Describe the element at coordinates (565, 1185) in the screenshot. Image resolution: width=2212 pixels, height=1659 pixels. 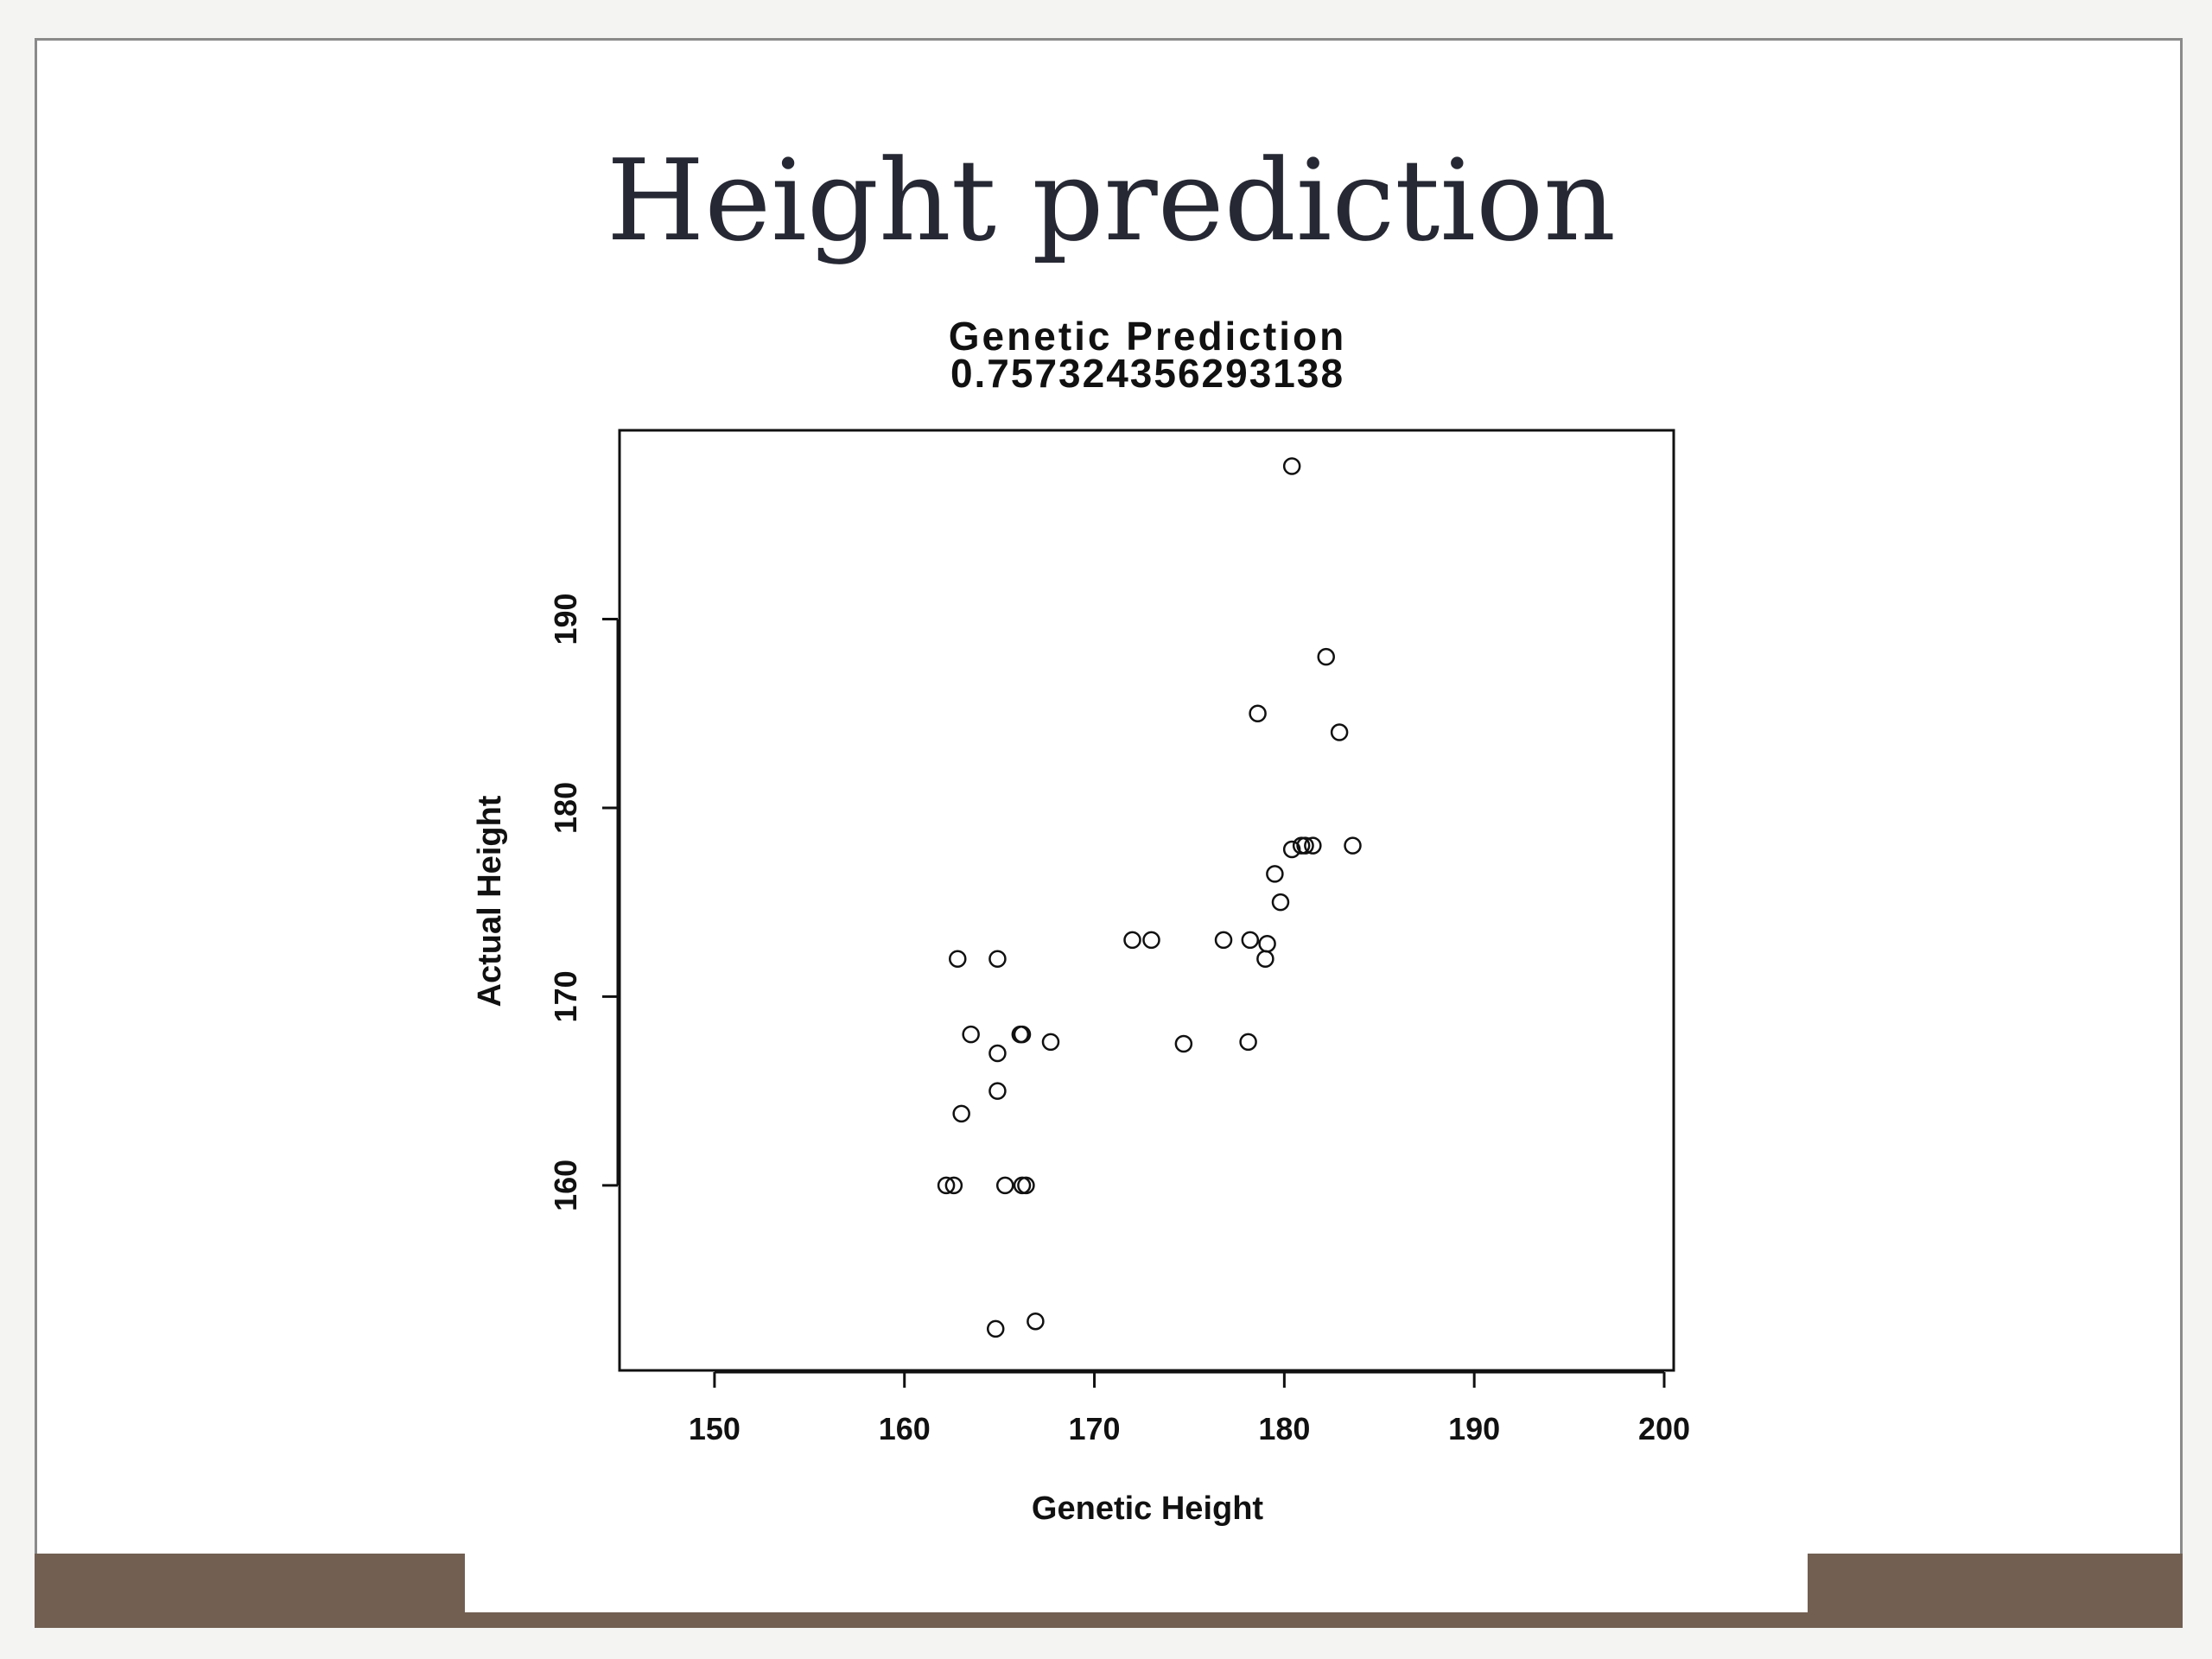
I see `y-tick-label: 160` at that location.